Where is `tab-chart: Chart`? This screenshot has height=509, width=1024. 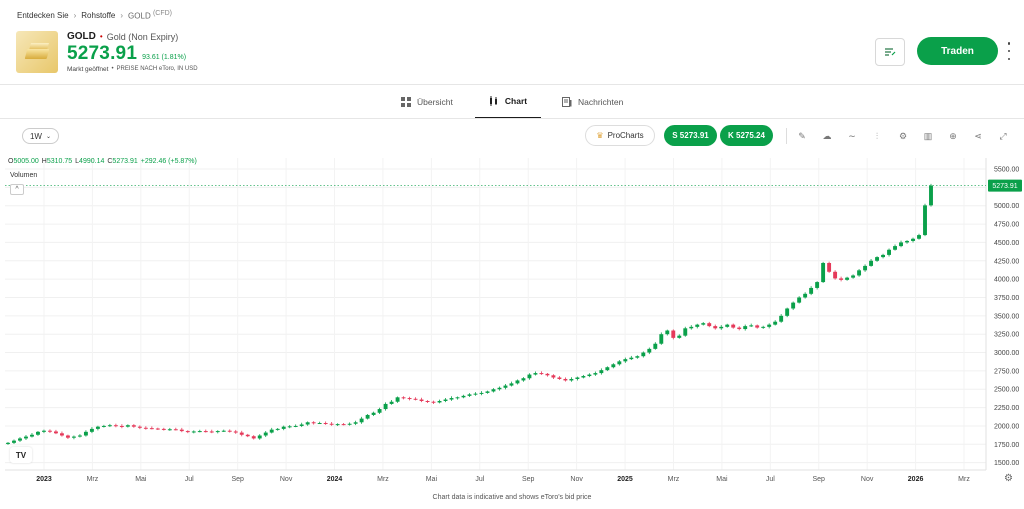 tab-chart: Chart is located at coordinates (508, 102).